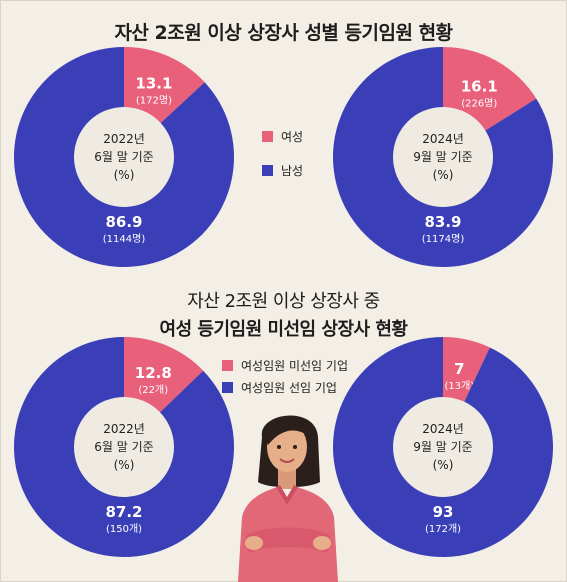  I want to click on pie-1-center-label-0: 2024년, so click(443, 139).